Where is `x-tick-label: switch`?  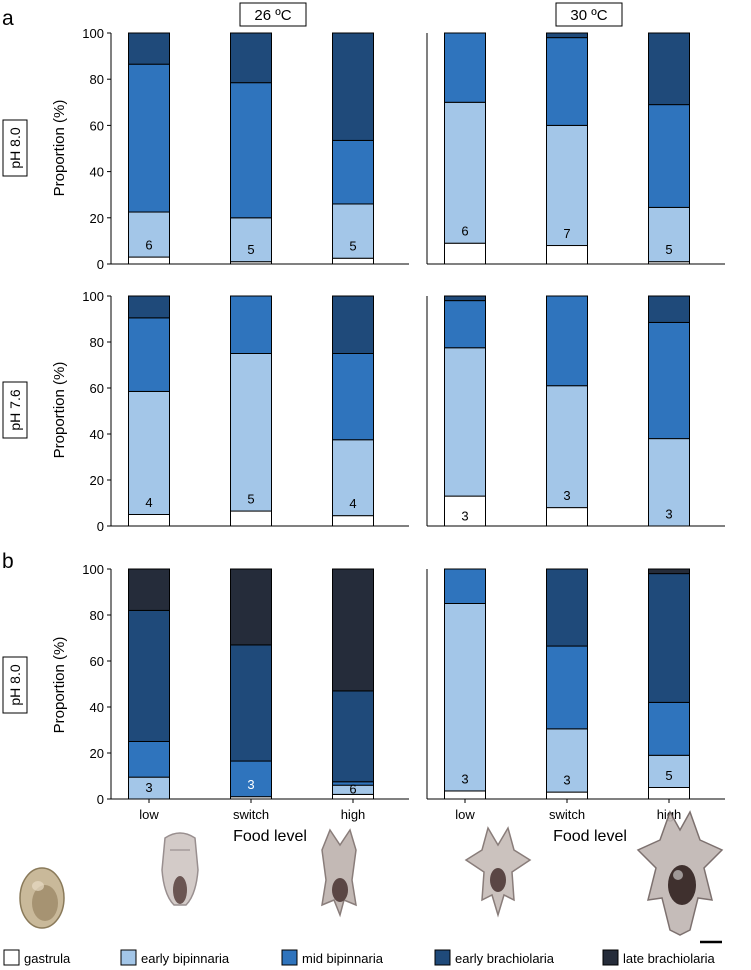
x-tick-label: switch is located at coordinates (251, 814).